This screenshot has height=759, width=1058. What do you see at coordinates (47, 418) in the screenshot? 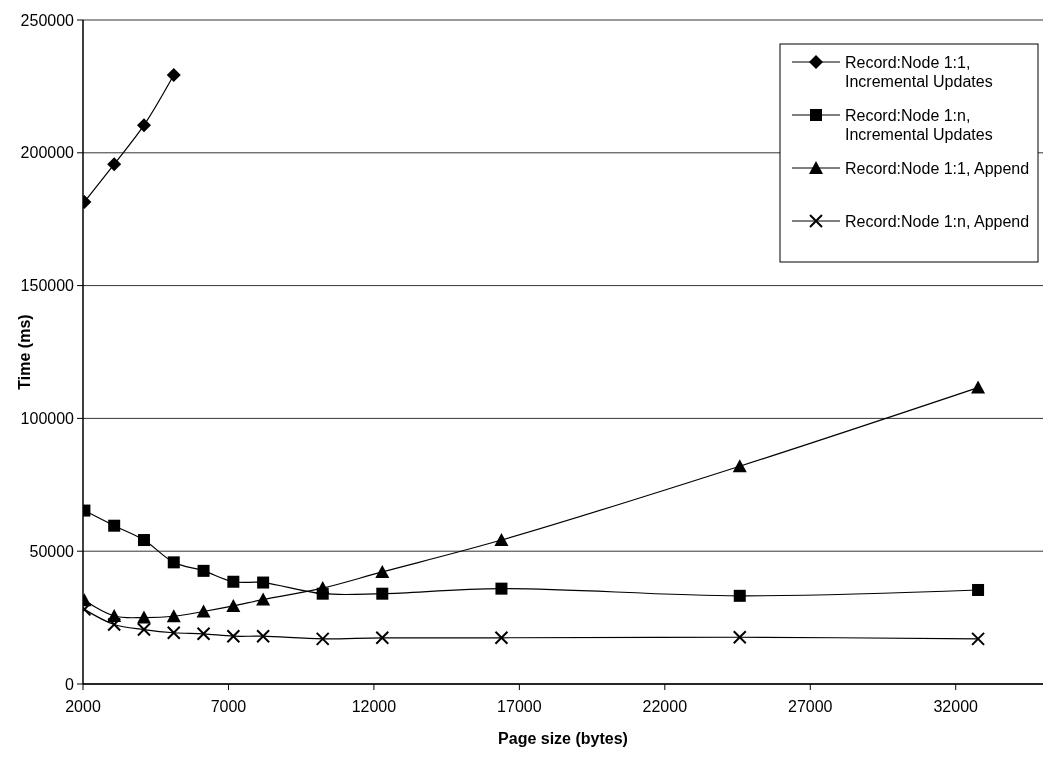
I see `y-tick-label: 100000` at bounding box center [47, 418].